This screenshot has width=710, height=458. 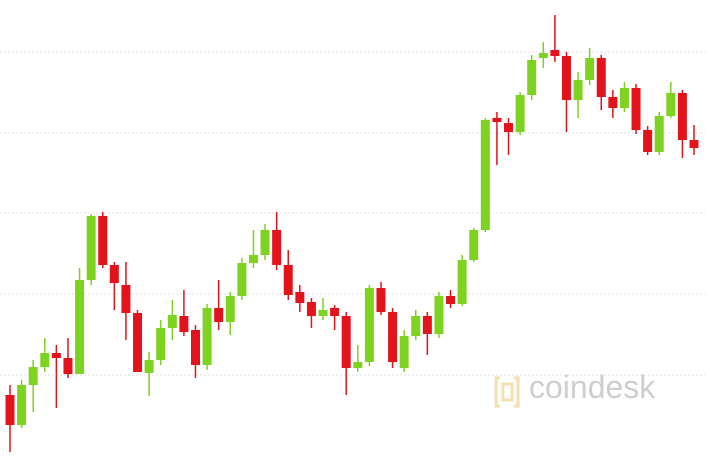 What do you see at coordinates (592, 387) in the screenshot?
I see `watermark: coindesk` at bounding box center [592, 387].